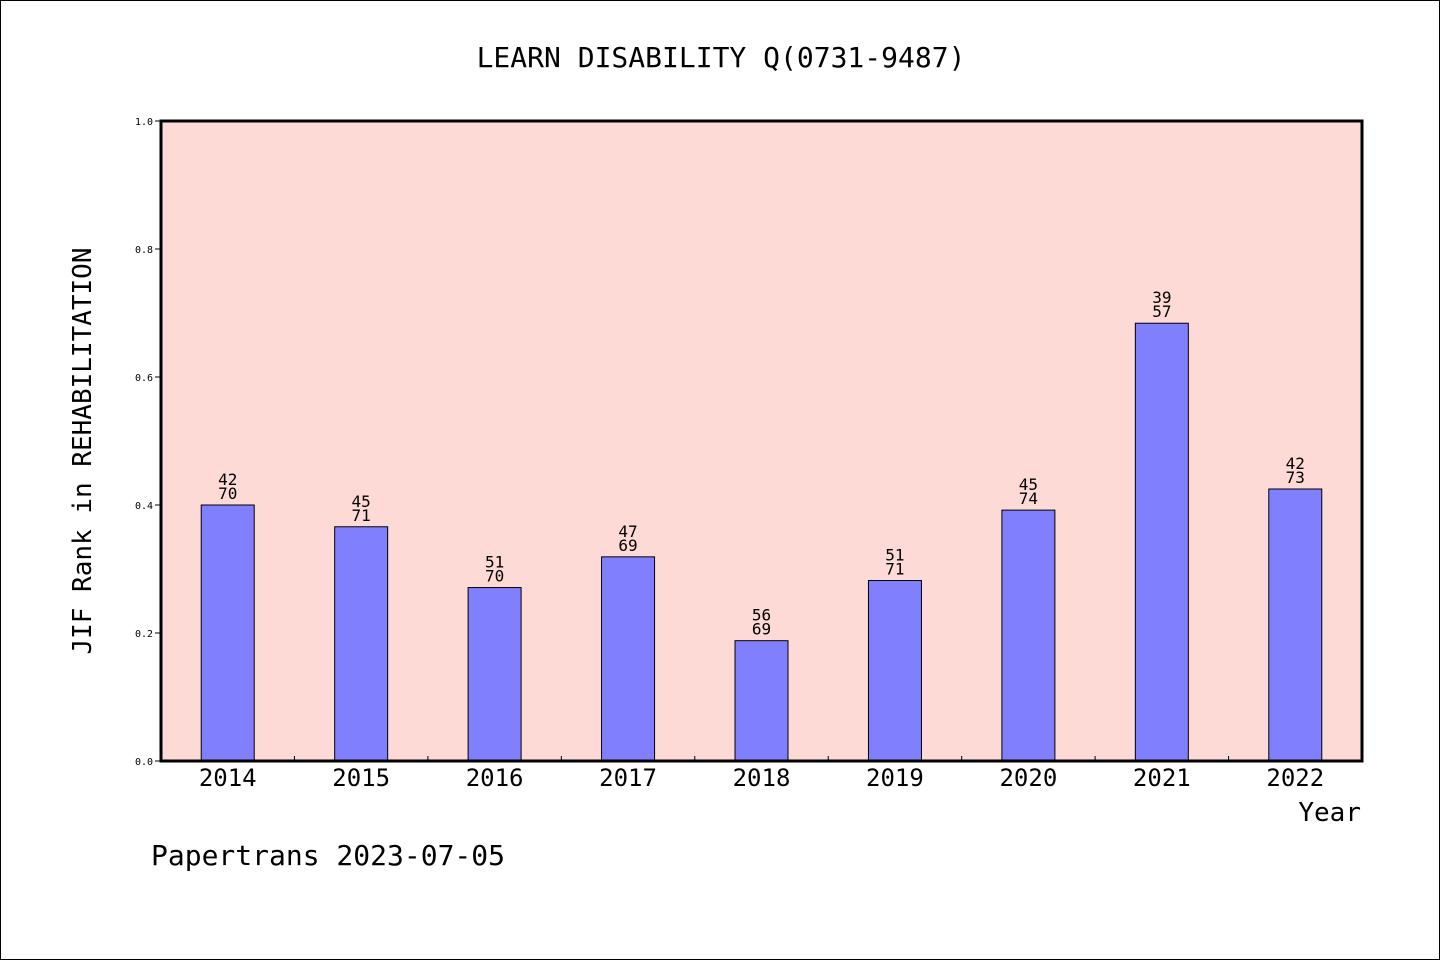 The image size is (1440, 961). What do you see at coordinates (495, 778) in the screenshot?
I see `x-tick-label-2016: 2016` at bounding box center [495, 778].